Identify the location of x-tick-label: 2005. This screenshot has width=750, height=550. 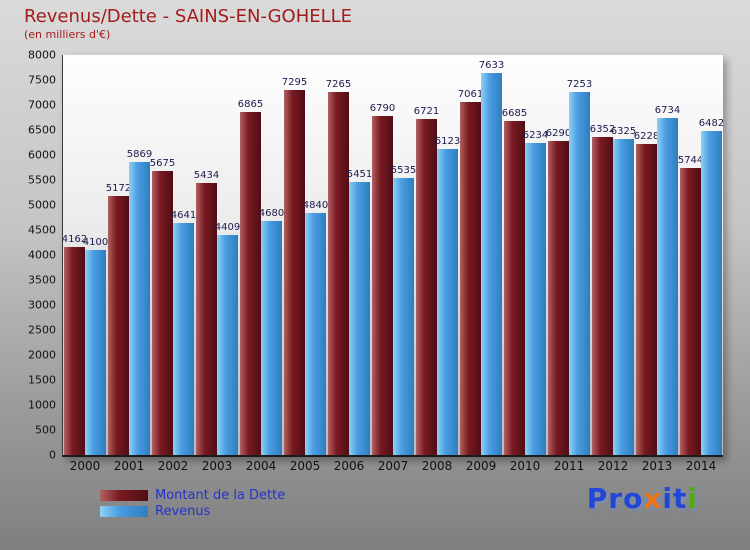
(305, 466).